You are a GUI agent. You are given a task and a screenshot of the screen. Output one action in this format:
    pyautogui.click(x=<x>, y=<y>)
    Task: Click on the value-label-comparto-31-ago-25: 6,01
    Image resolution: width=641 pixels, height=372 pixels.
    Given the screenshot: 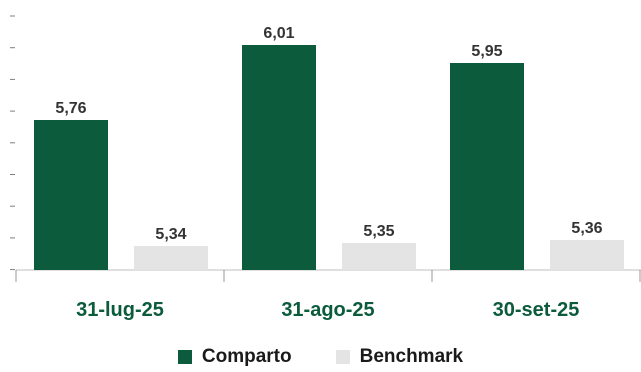 What is the action you would take?
    pyautogui.click(x=278, y=33)
    